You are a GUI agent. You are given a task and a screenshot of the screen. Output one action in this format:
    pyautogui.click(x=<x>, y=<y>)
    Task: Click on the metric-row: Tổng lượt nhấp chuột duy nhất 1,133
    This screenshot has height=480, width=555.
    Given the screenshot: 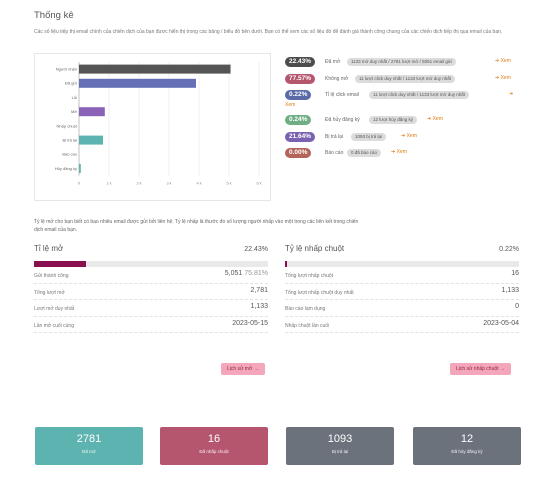 What is the action you would take?
    pyautogui.click(x=402, y=292)
    